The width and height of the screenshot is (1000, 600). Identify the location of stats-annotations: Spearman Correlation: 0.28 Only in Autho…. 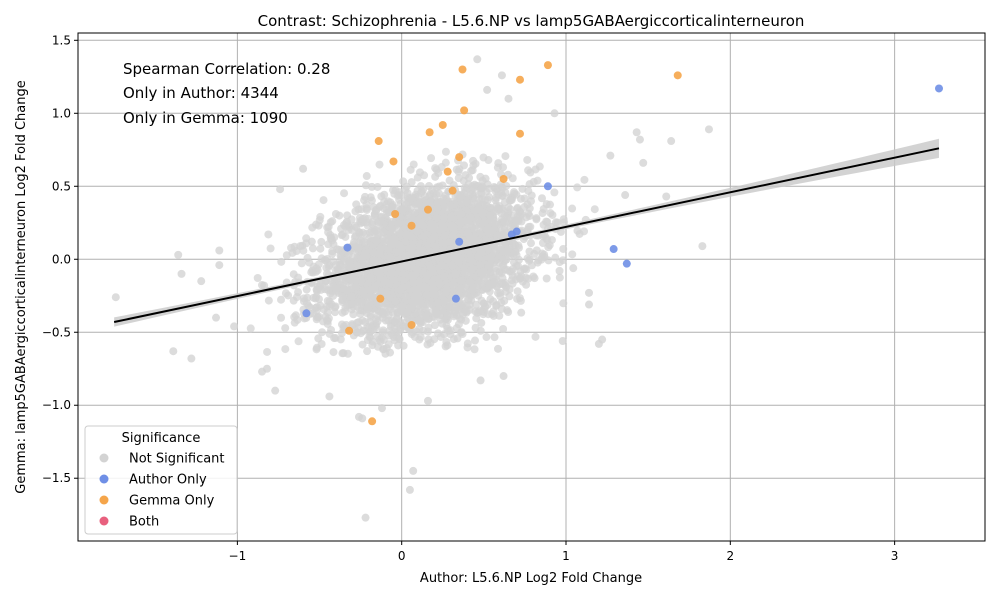
(226, 93).